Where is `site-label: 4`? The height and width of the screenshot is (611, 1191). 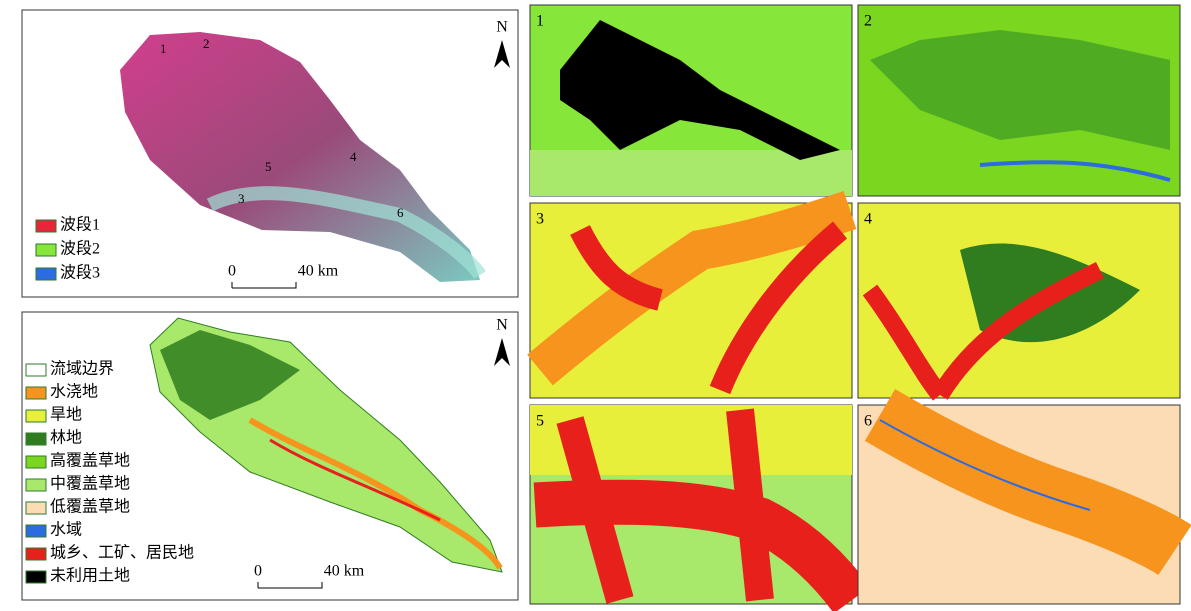 site-label: 4 is located at coordinates (353, 156).